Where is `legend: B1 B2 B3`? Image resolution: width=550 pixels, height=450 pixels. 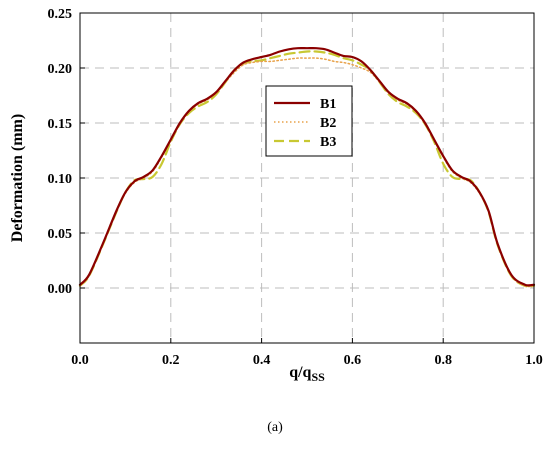 legend: B1 B2 B3 is located at coordinates (309, 121).